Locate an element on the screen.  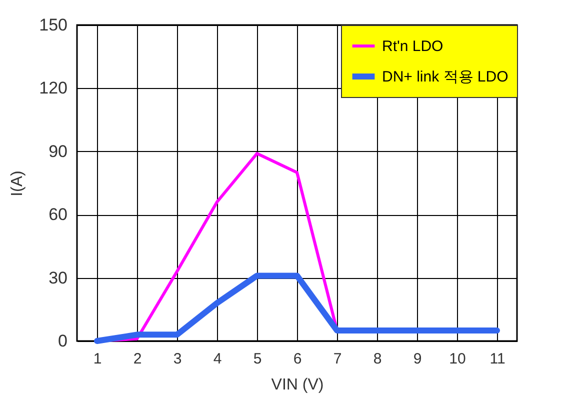
y-axis-title: I(A) is located at coordinates (17, 183).